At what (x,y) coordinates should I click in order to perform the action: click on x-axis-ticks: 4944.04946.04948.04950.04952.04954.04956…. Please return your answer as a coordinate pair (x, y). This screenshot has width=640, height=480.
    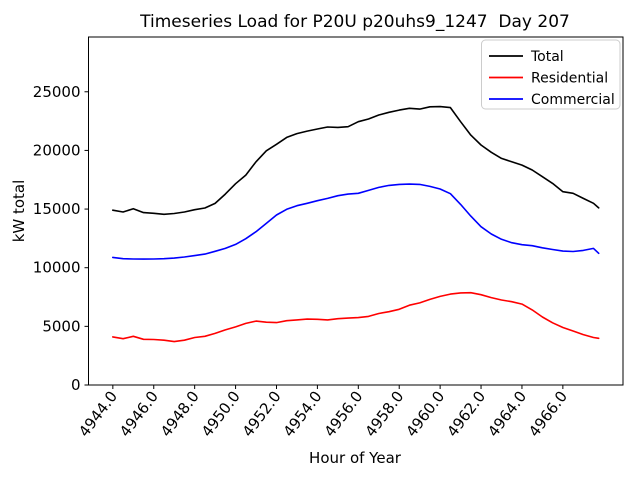
    Looking at the image, I should click on (323, 412).